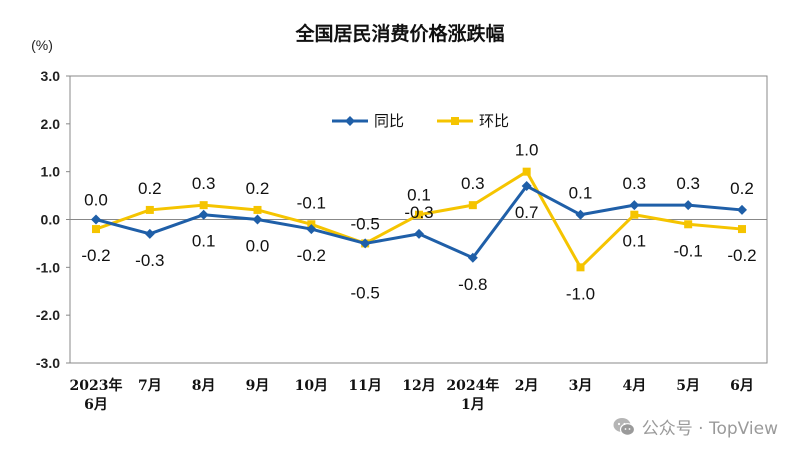 The width and height of the screenshot is (800, 459). What do you see at coordinates (51, 124) in the screenshot?
I see `y-tick-label: 2.0` at bounding box center [51, 124].